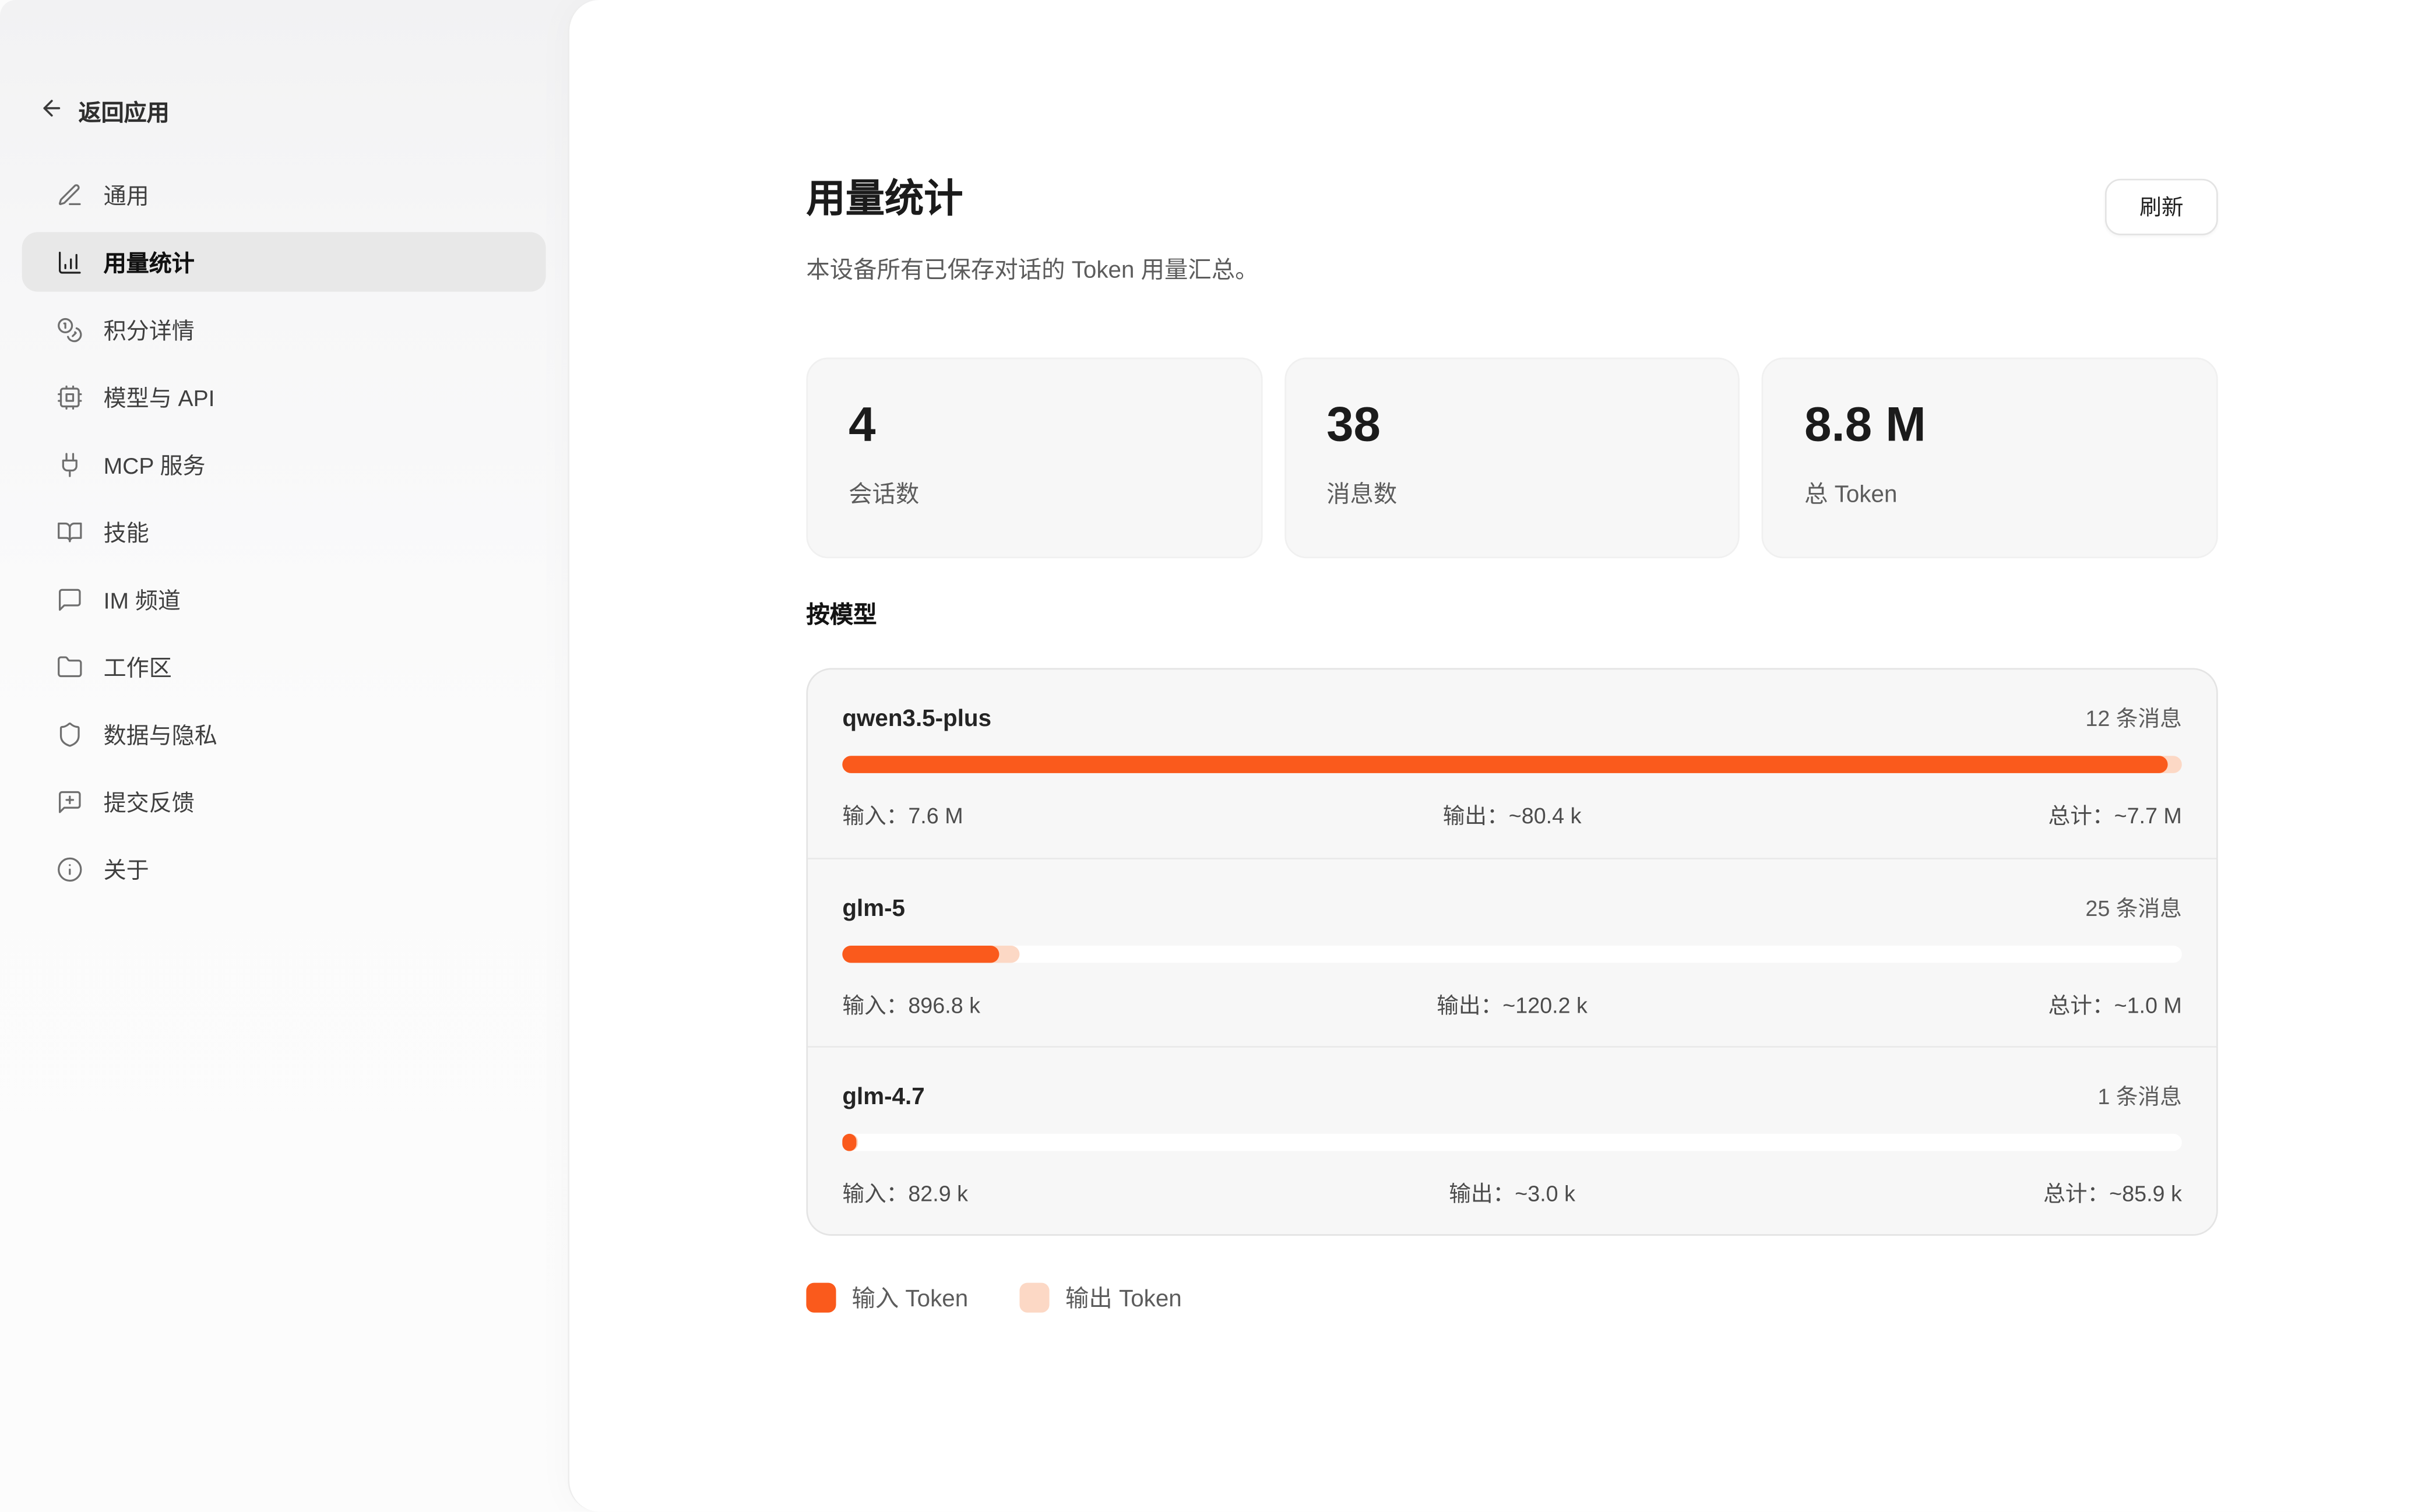 This screenshot has width=2425, height=1512. What do you see at coordinates (124, 113) in the screenshot?
I see `back-label: 返回应用` at bounding box center [124, 113].